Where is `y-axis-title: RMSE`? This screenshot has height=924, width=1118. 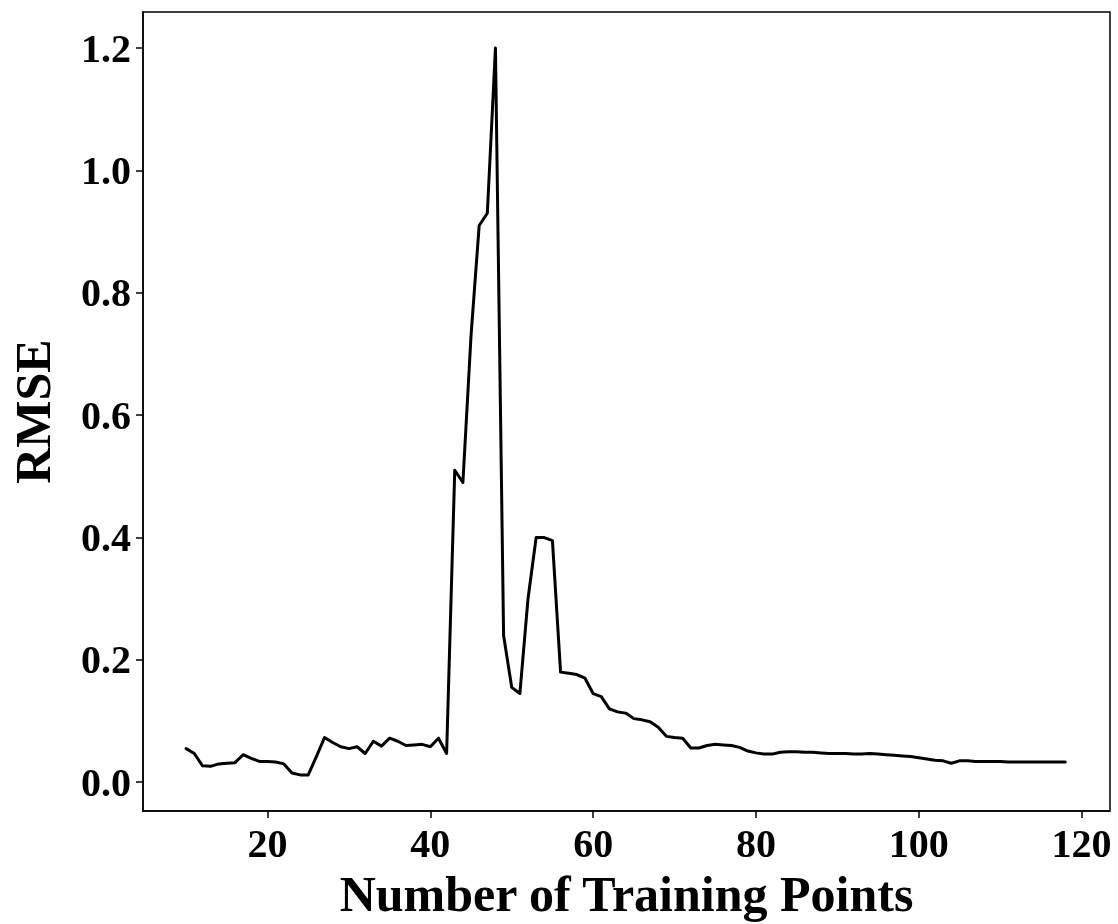
y-axis-title: RMSE is located at coordinates (33, 411).